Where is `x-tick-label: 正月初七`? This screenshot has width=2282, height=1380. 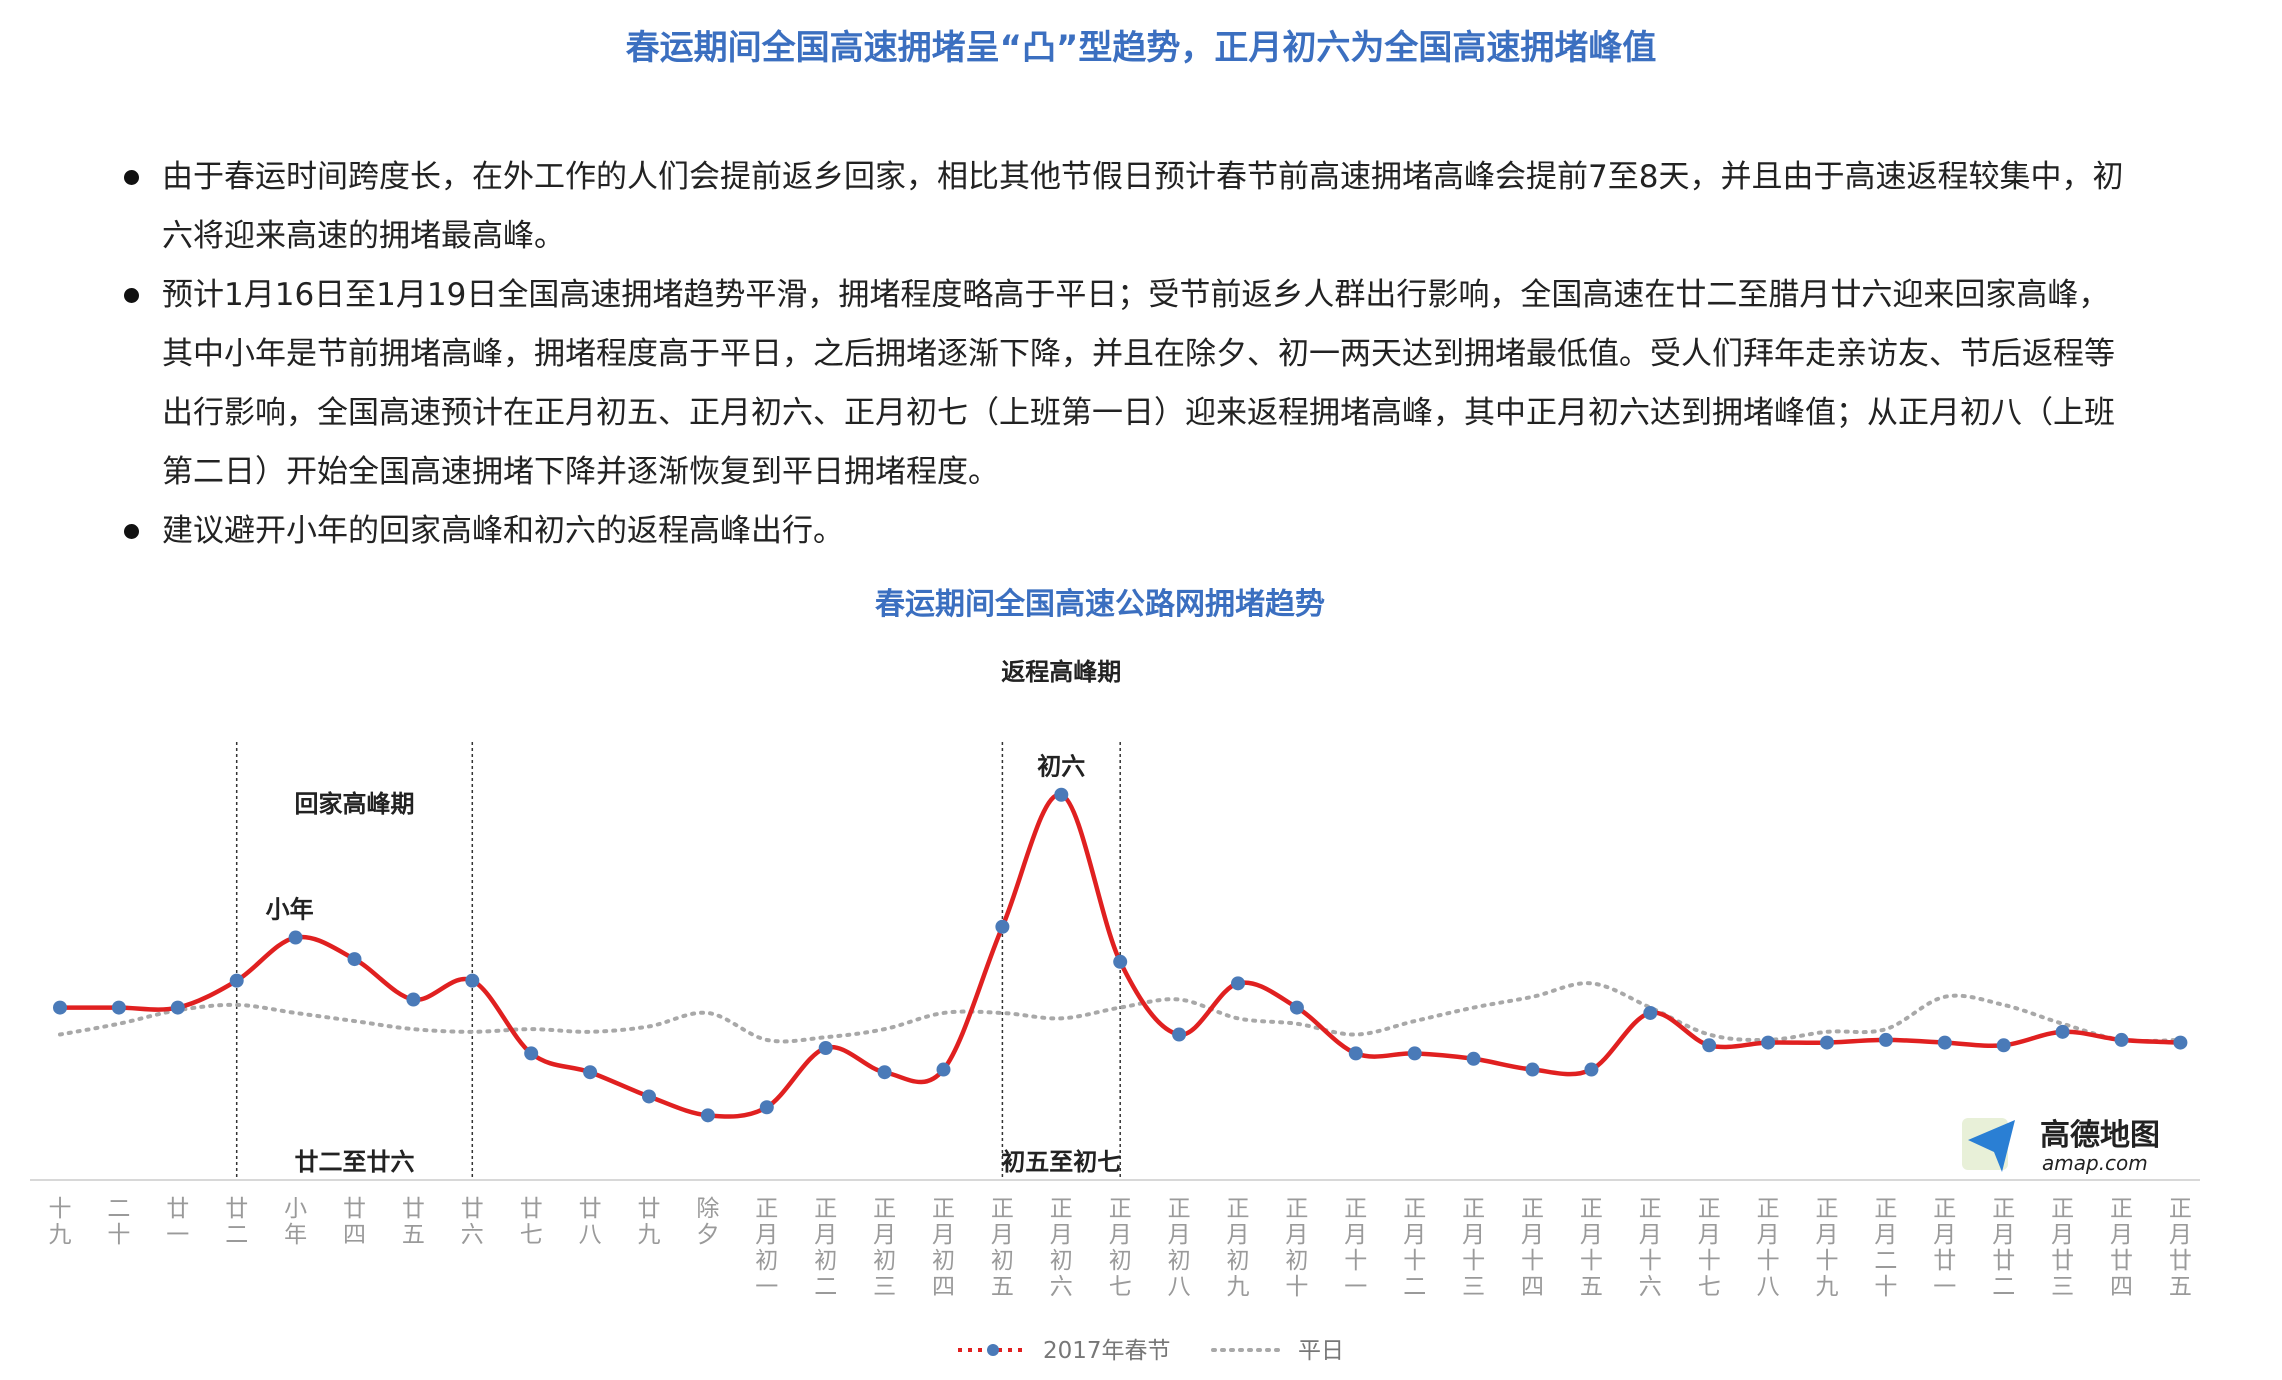 x-tick-label: 正月初七 is located at coordinates (1120, 1248).